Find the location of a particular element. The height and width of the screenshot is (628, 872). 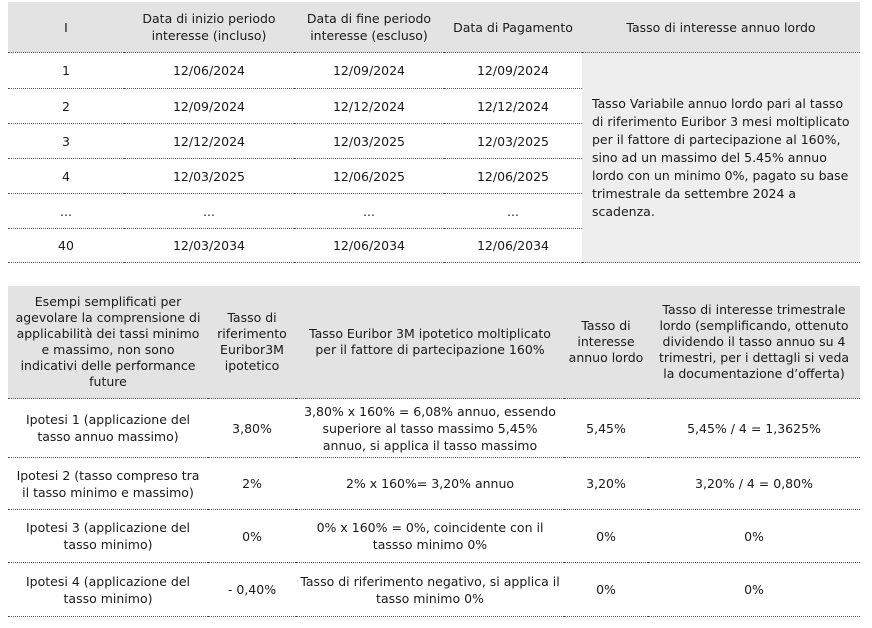

cell-start-date: 12/06/2024 is located at coordinates (209, 70).